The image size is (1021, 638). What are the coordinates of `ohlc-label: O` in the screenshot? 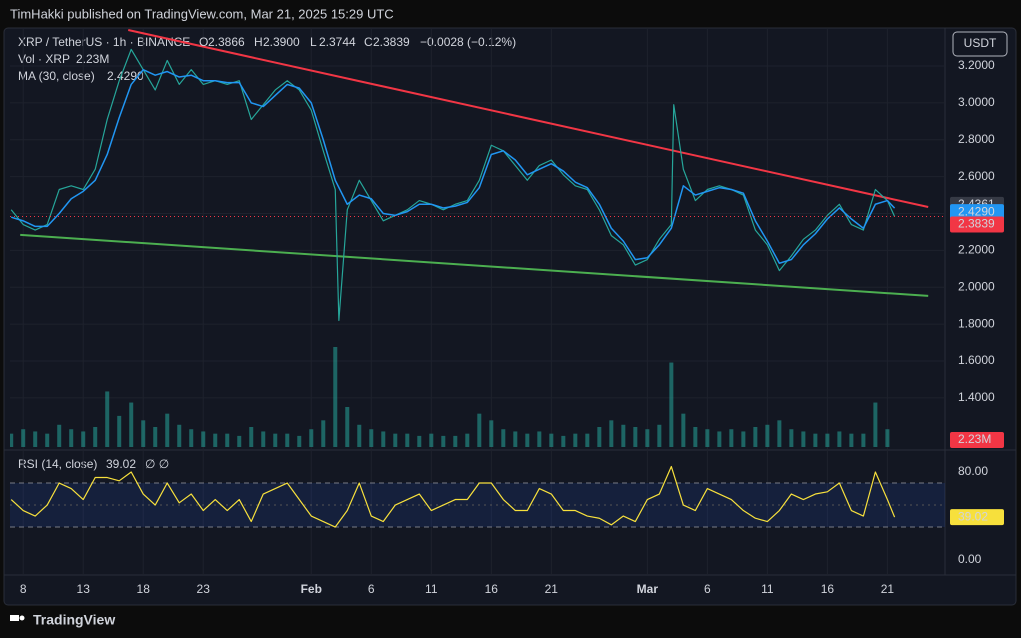 It's located at (203, 42).